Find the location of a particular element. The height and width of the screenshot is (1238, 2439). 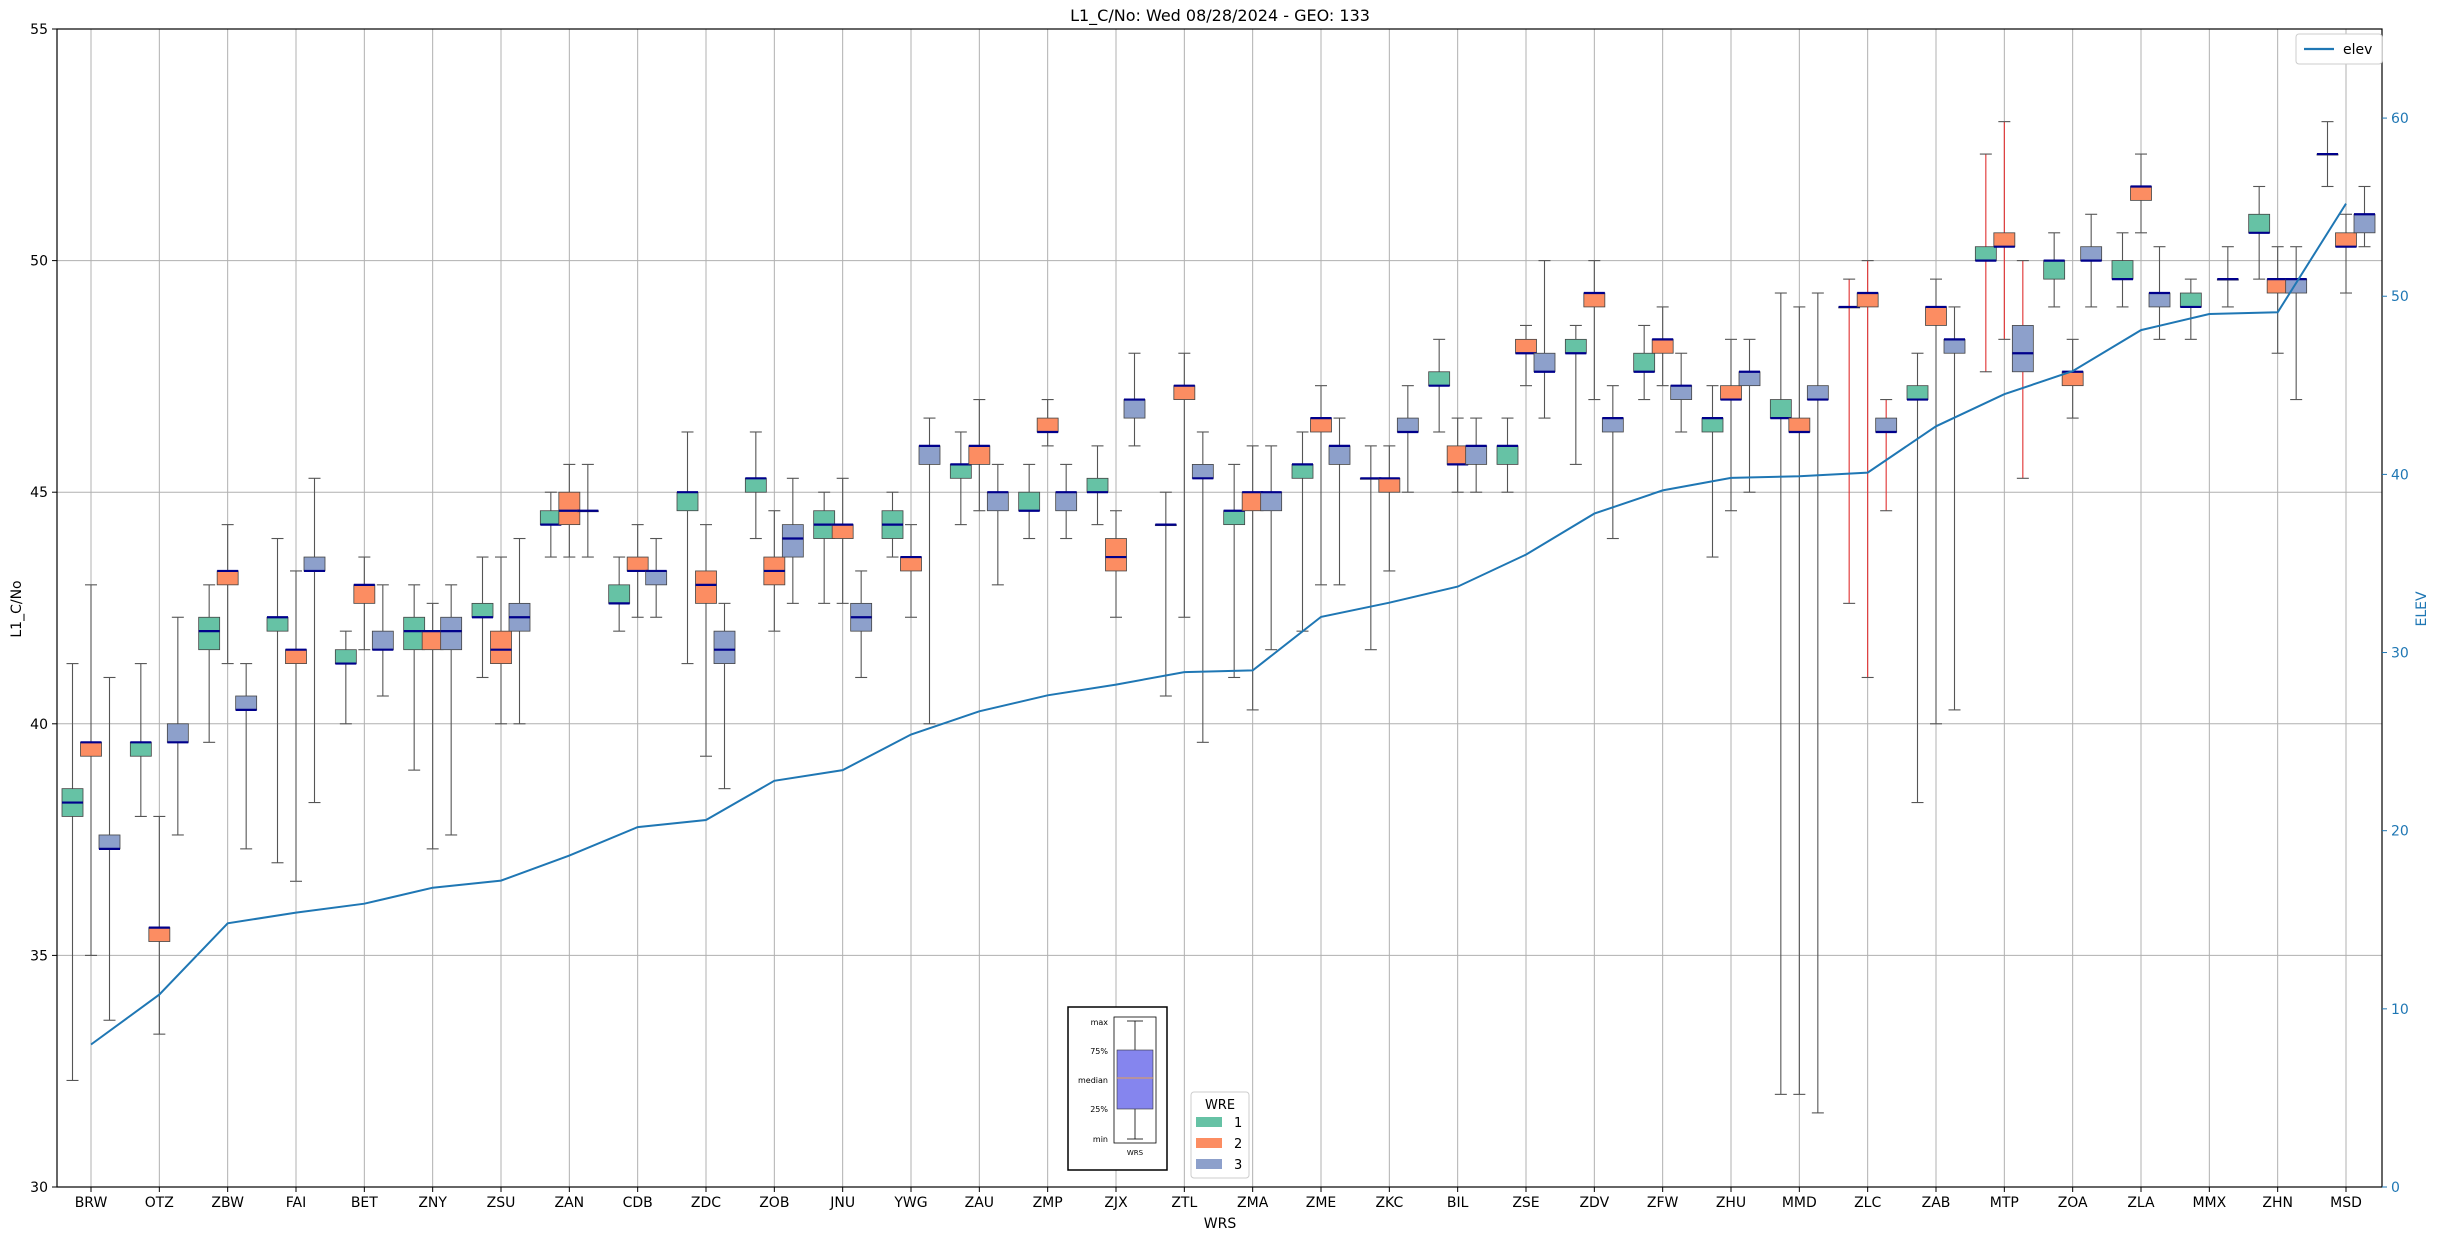

x-tick-label-ZFW: ZFW is located at coordinates (1663, 1203).